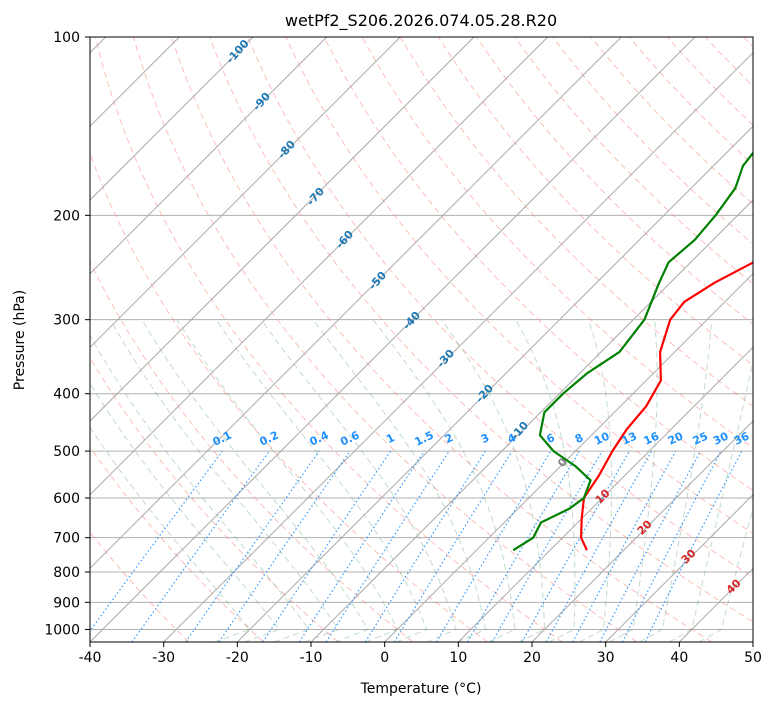 The width and height of the screenshot is (775, 712). What do you see at coordinates (311, 658) in the screenshot?
I see `x-tick-label: -10` at bounding box center [311, 658].